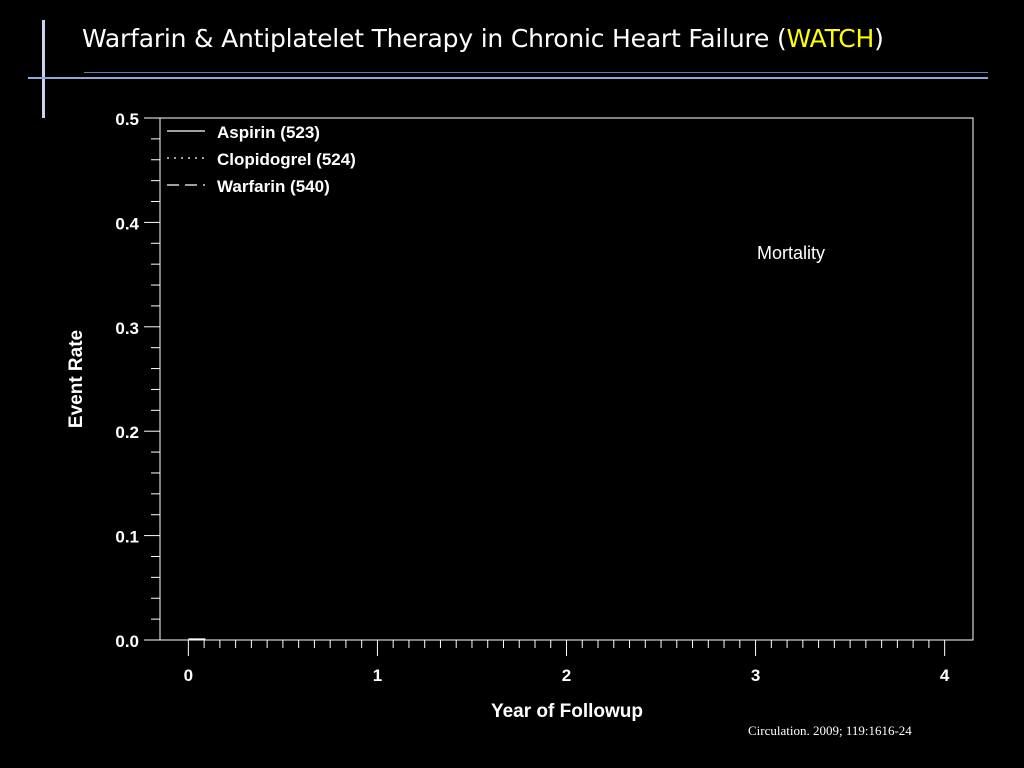 The height and width of the screenshot is (768, 1024). What do you see at coordinates (127, 223) in the screenshot?
I see `y-tick-label: 0.4` at bounding box center [127, 223].